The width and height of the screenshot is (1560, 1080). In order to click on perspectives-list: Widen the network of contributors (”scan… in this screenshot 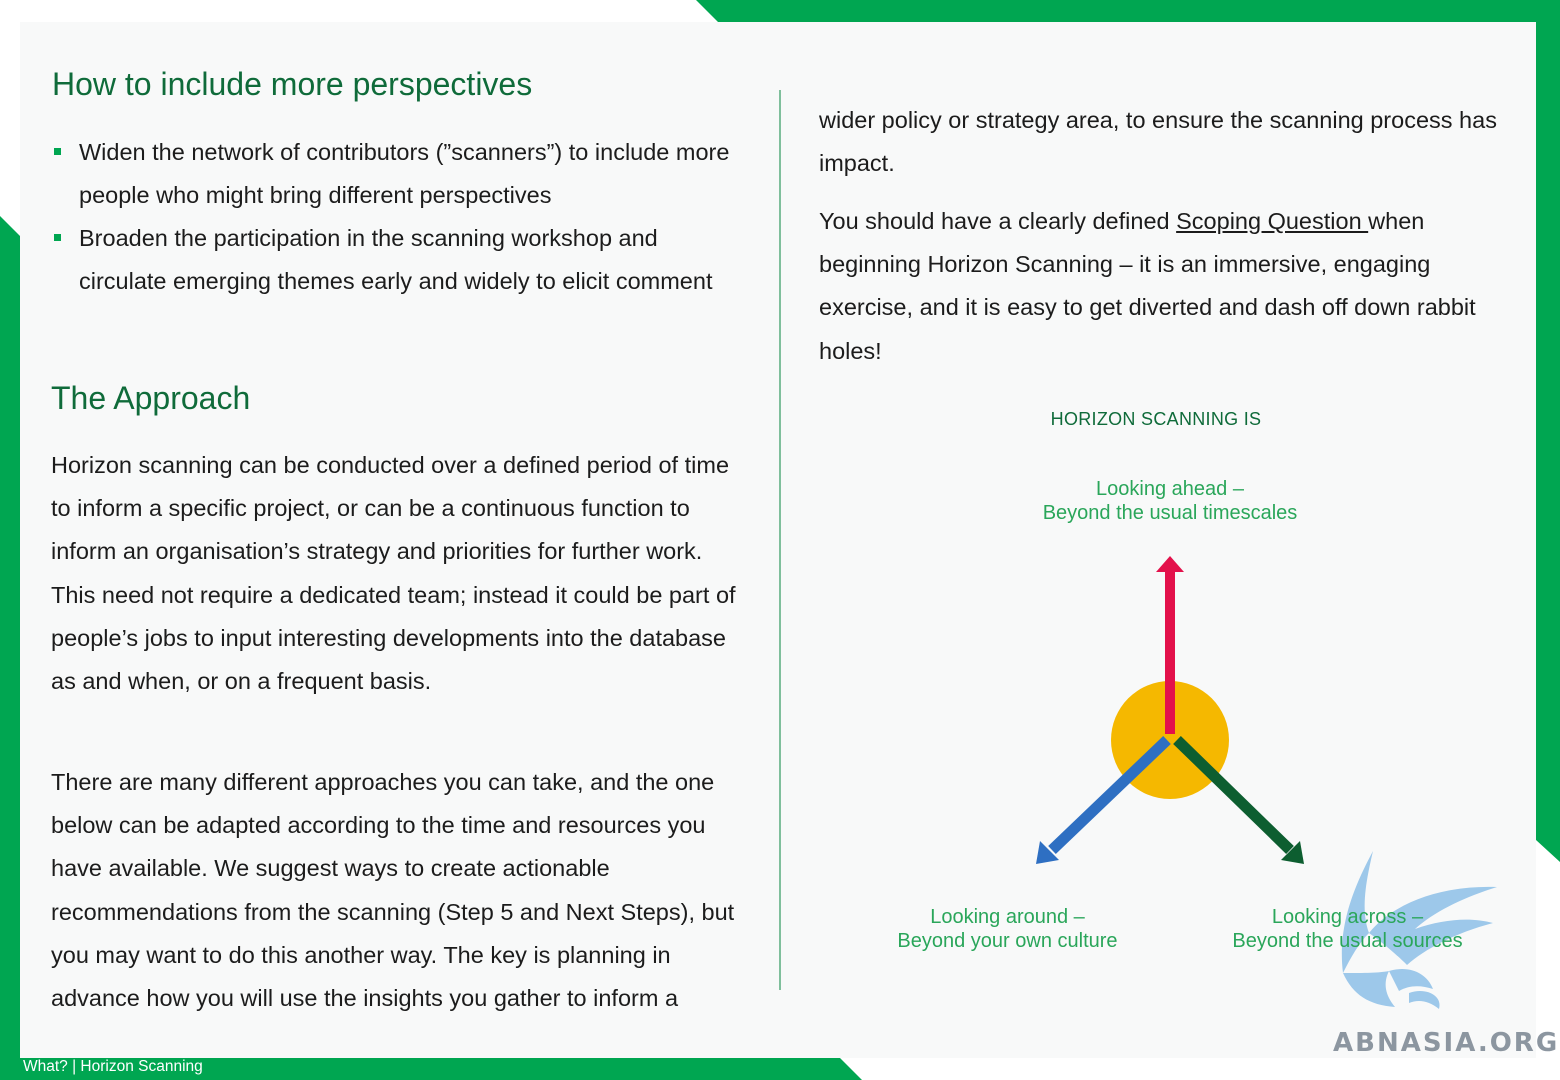, I will do `click(392, 217)`.